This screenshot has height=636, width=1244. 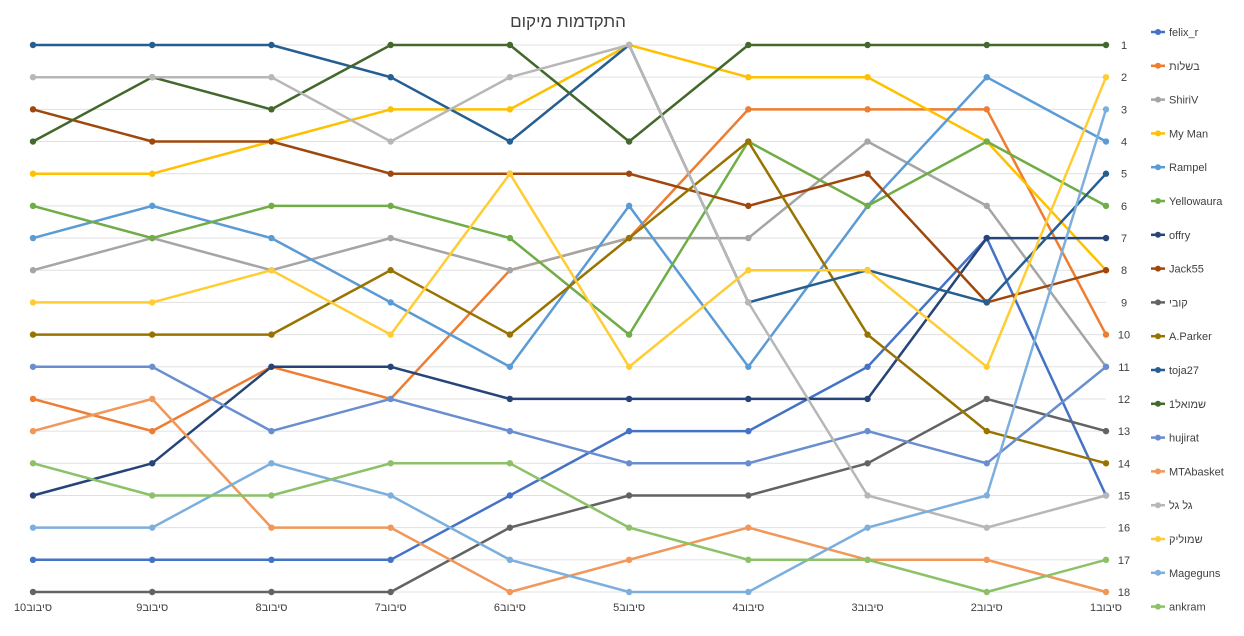 What do you see at coordinates (1171, 236) in the screenshot?
I see `legend-item: offry` at bounding box center [1171, 236].